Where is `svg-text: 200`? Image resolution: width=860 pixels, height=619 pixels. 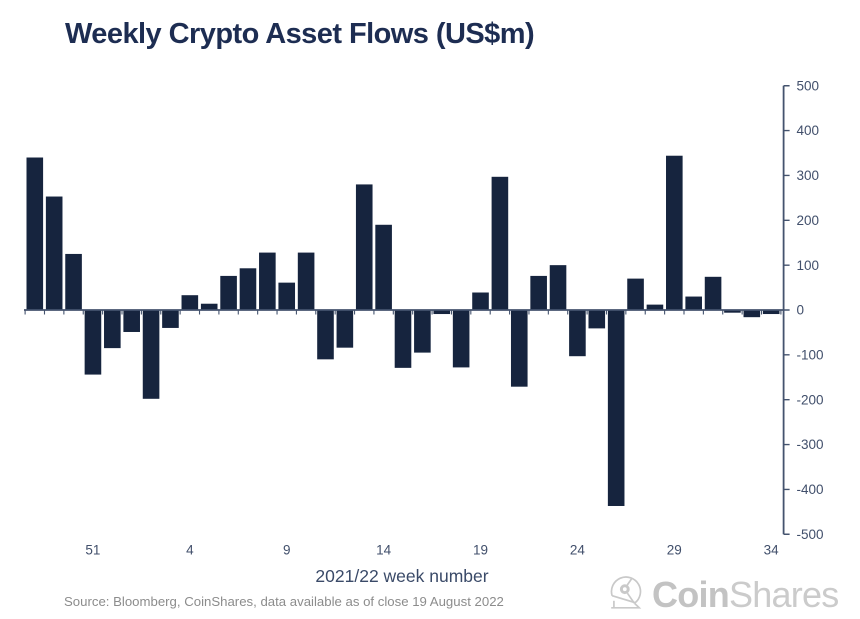 svg-text: 200 is located at coordinates (808, 220).